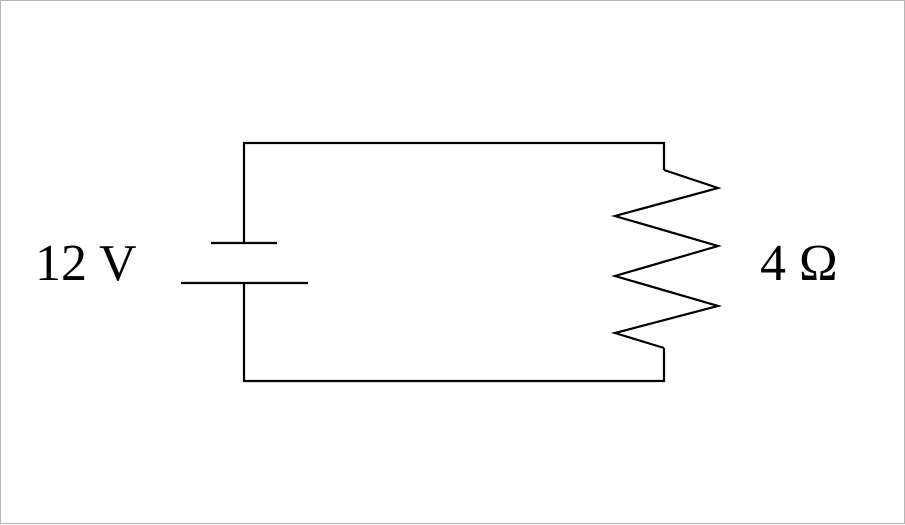 The height and width of the screenshot is (525, 905). What do you see at coordinates (454, 192) in the screenshot?
I see `top-wire` at bounding box center [454, 192].